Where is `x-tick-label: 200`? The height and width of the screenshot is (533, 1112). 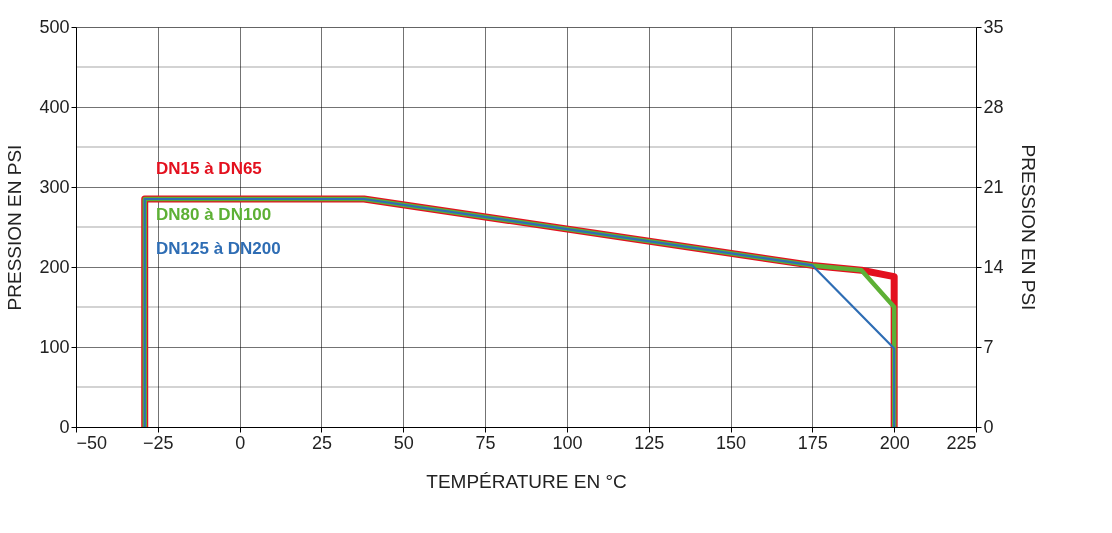
x-tick-label: 200 is located at coordinates (894, 442).